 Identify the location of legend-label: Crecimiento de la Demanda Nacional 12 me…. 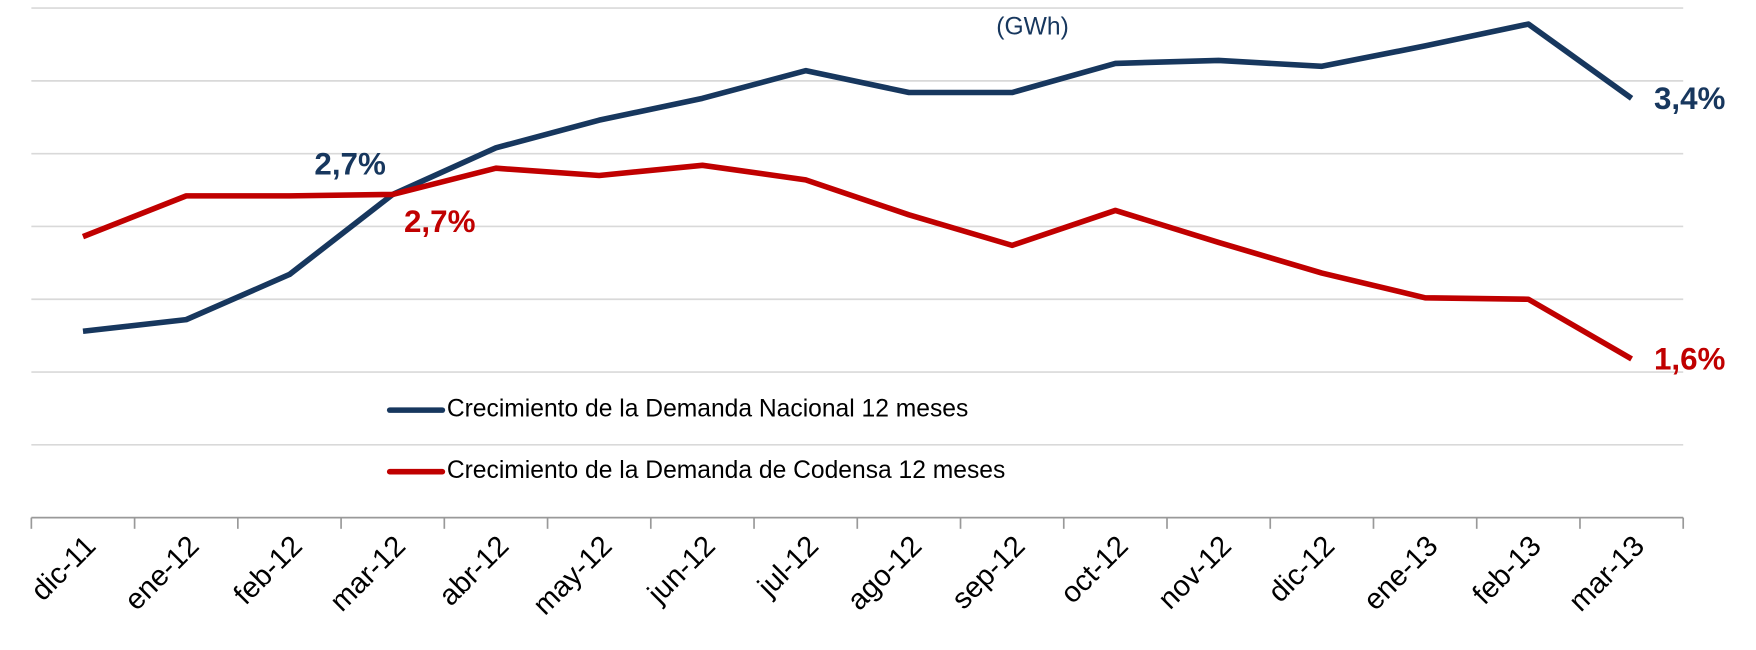
(708, 409).